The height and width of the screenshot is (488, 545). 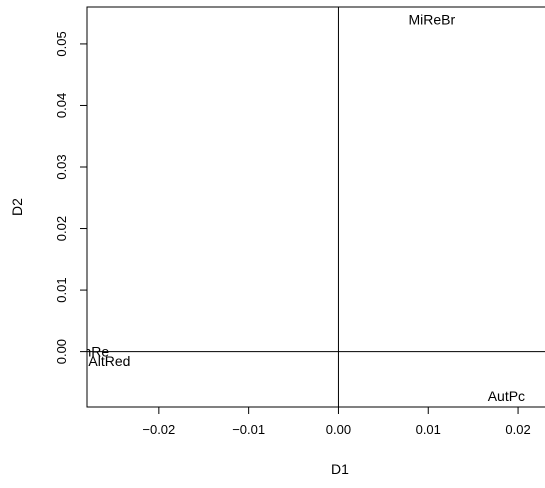 What do you see at coordinates (89, 352) in the screenshot?
I see `point-label: WhRe` at bounding box center [89, 352].